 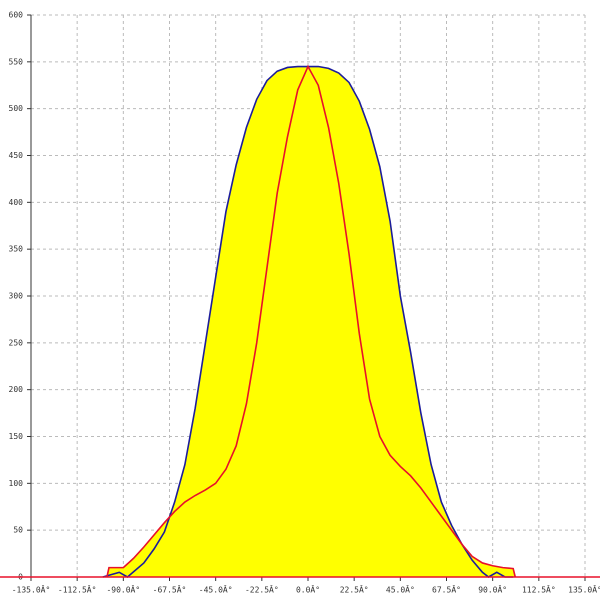 What do you see at coordinates (170, 589) in the screenshot?
I see `x-tick-label: -67.5Â°` at bounding box center [170, 589].